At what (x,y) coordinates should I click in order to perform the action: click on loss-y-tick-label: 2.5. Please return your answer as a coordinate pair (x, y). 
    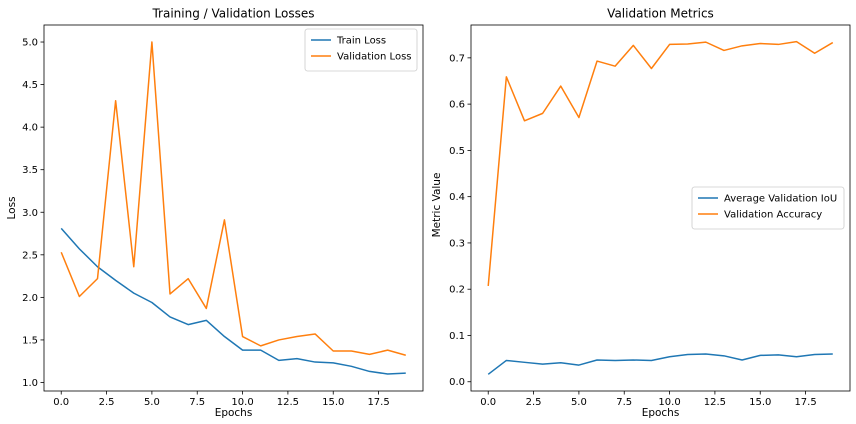
    Looking at the image, I should click on (30, 255).